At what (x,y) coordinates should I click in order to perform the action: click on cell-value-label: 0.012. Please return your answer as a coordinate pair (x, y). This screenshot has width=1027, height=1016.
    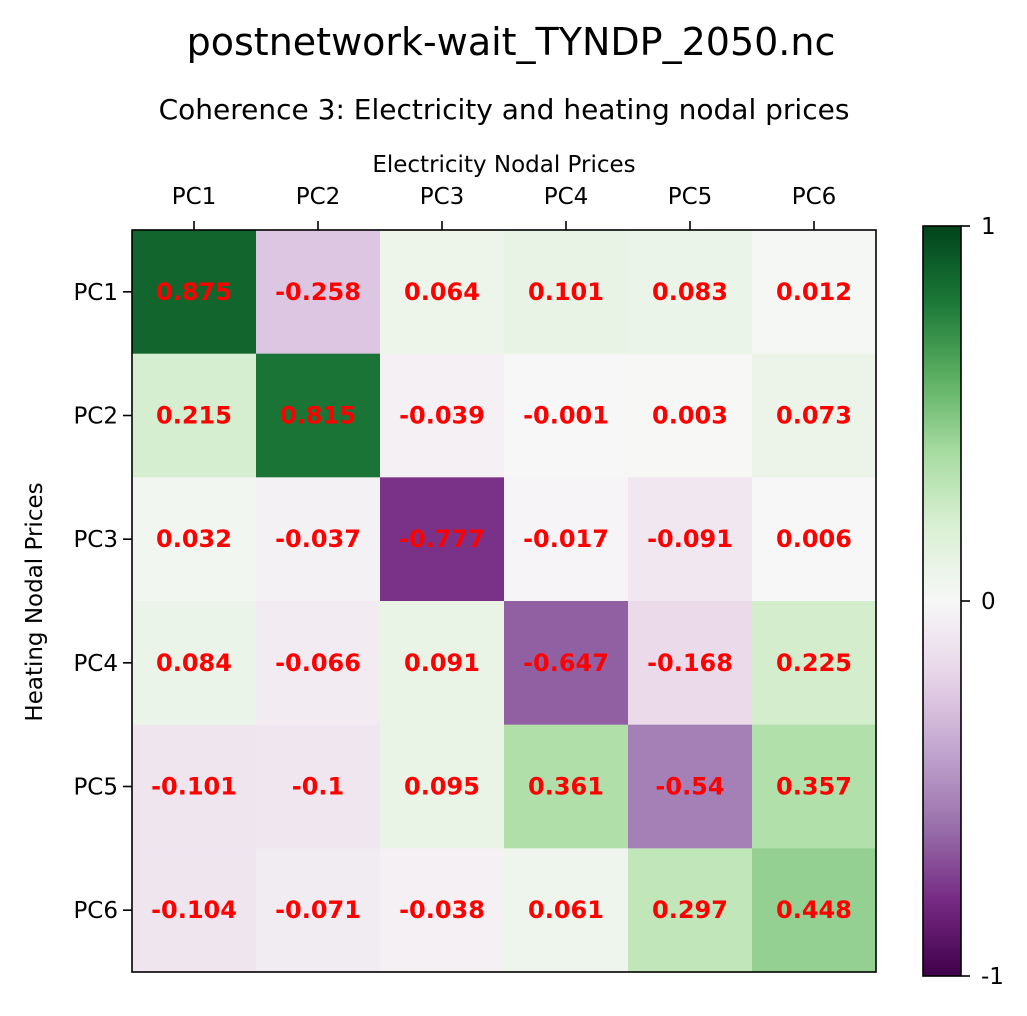
    Looking at the image, I should click on (814, 292).